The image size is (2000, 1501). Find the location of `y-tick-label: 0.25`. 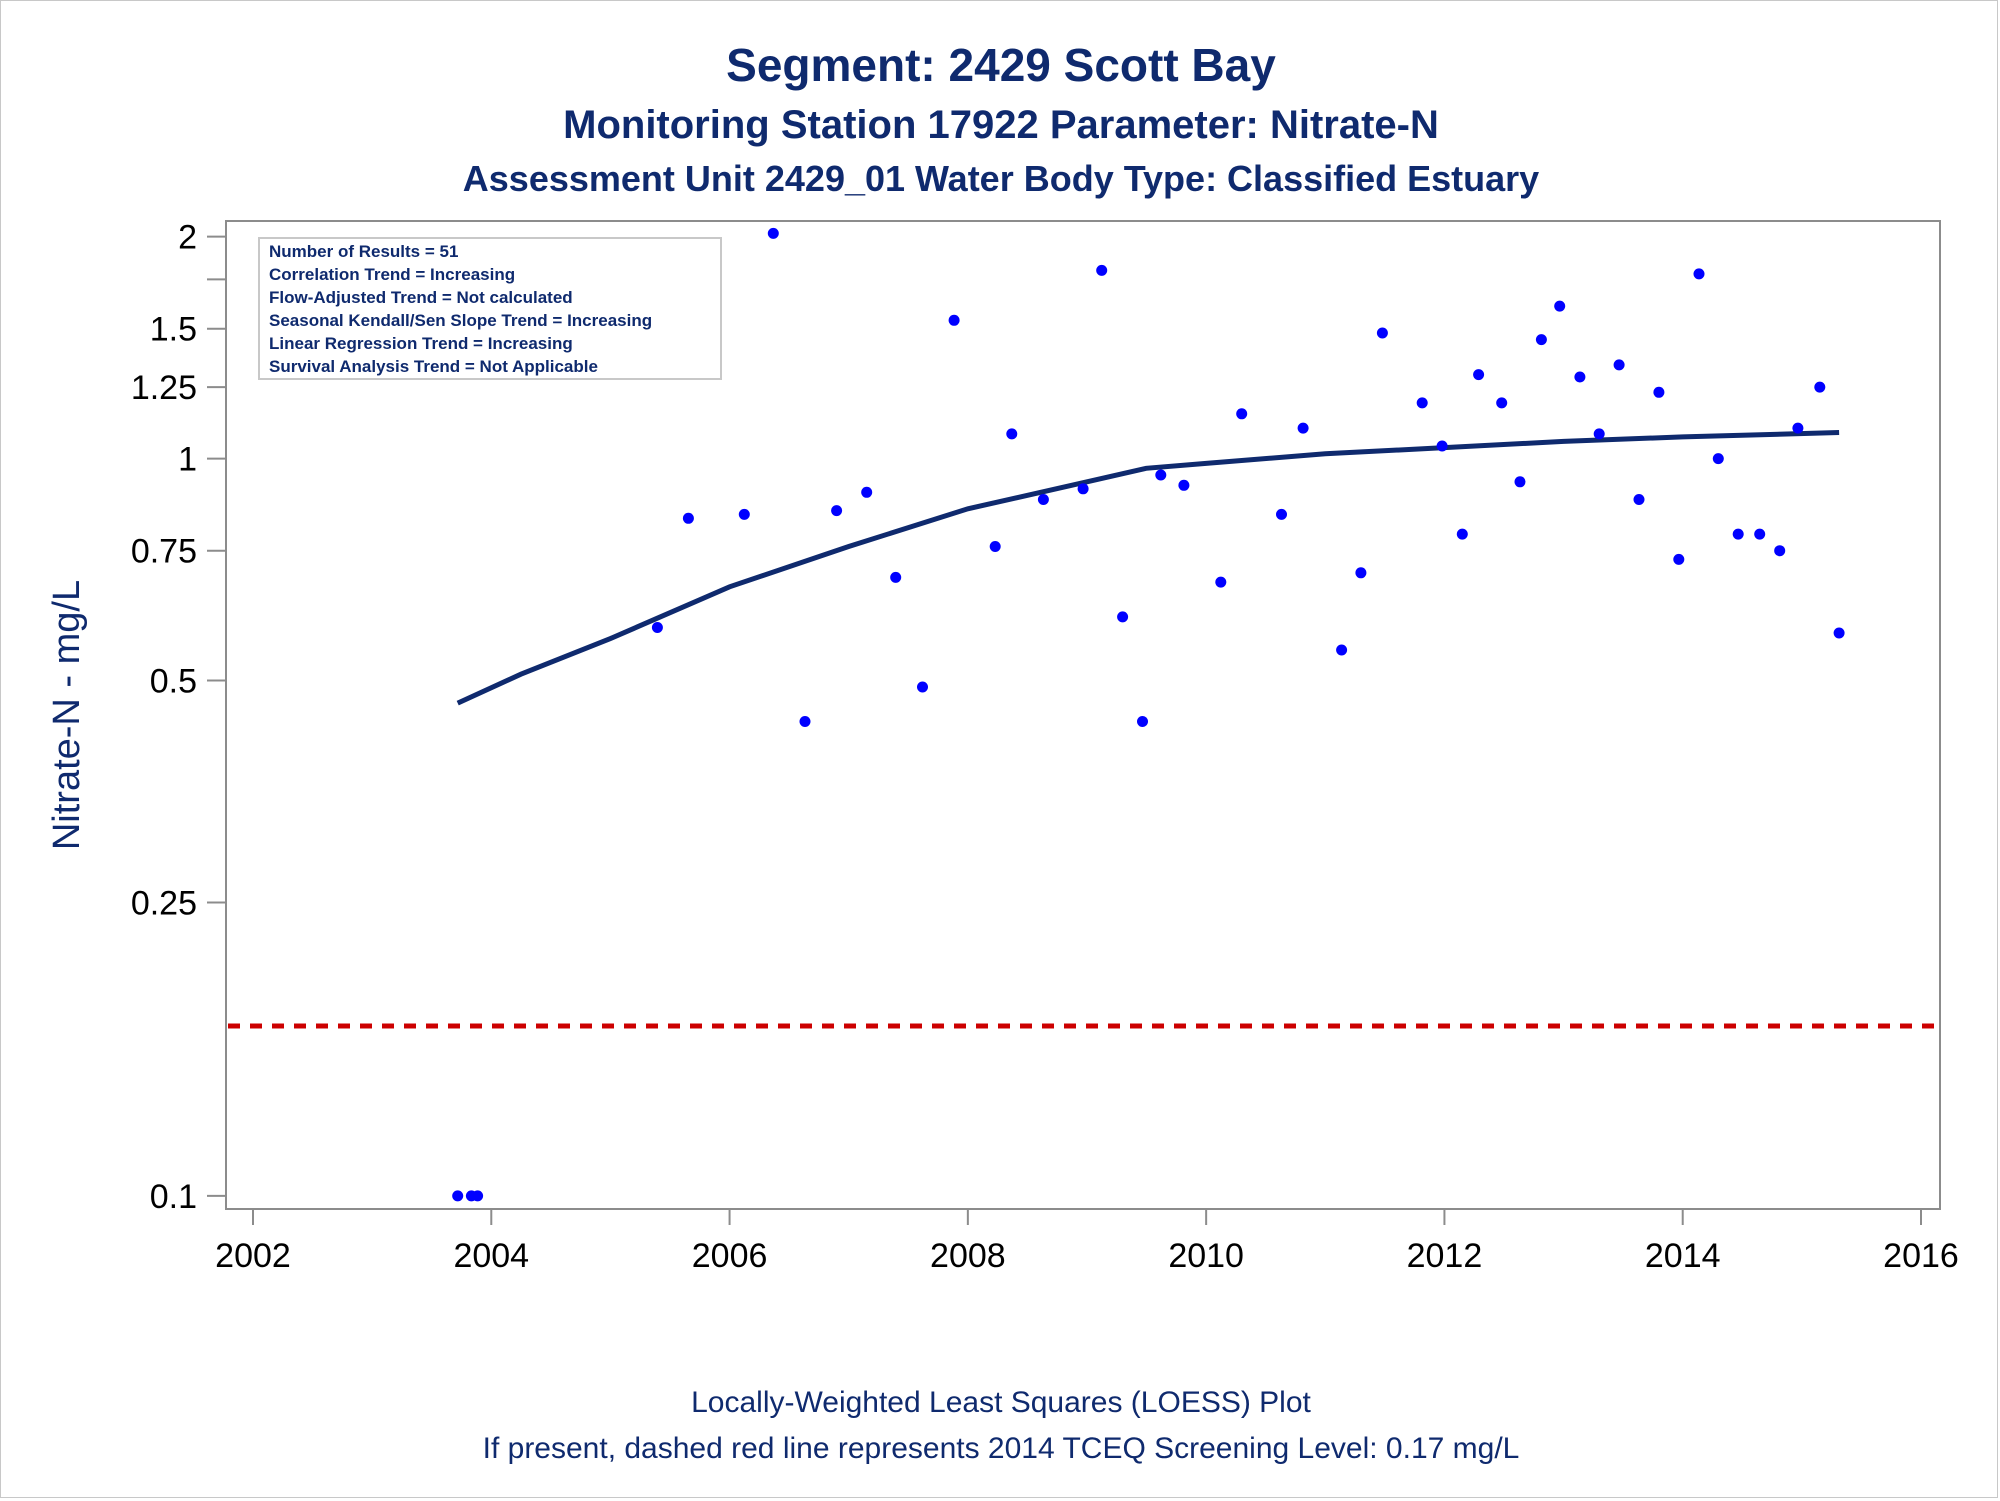

y-tick-label: 0.25 is located at coordinates (164, 904).